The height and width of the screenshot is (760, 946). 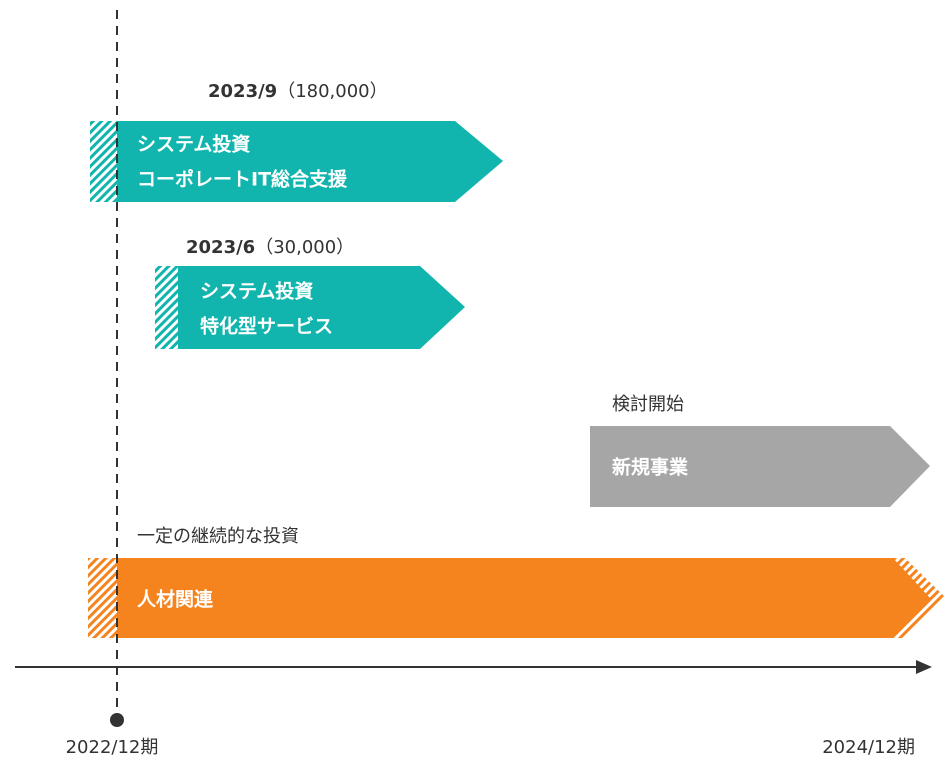 What do you see at coordinates (242, 91) in the screenshot?
I see `date: 2023/9` at bounding box center [242, 91].